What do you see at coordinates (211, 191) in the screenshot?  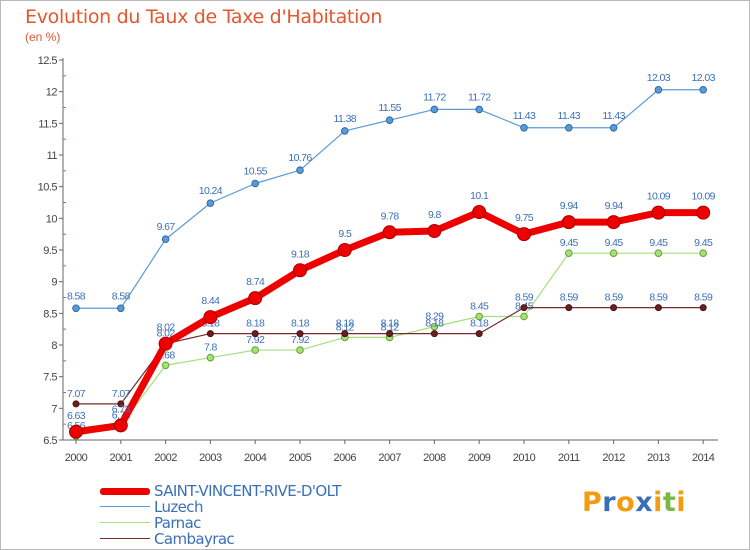 I see `data-label-luzech: 10.24` at bounding box center [211, 191].